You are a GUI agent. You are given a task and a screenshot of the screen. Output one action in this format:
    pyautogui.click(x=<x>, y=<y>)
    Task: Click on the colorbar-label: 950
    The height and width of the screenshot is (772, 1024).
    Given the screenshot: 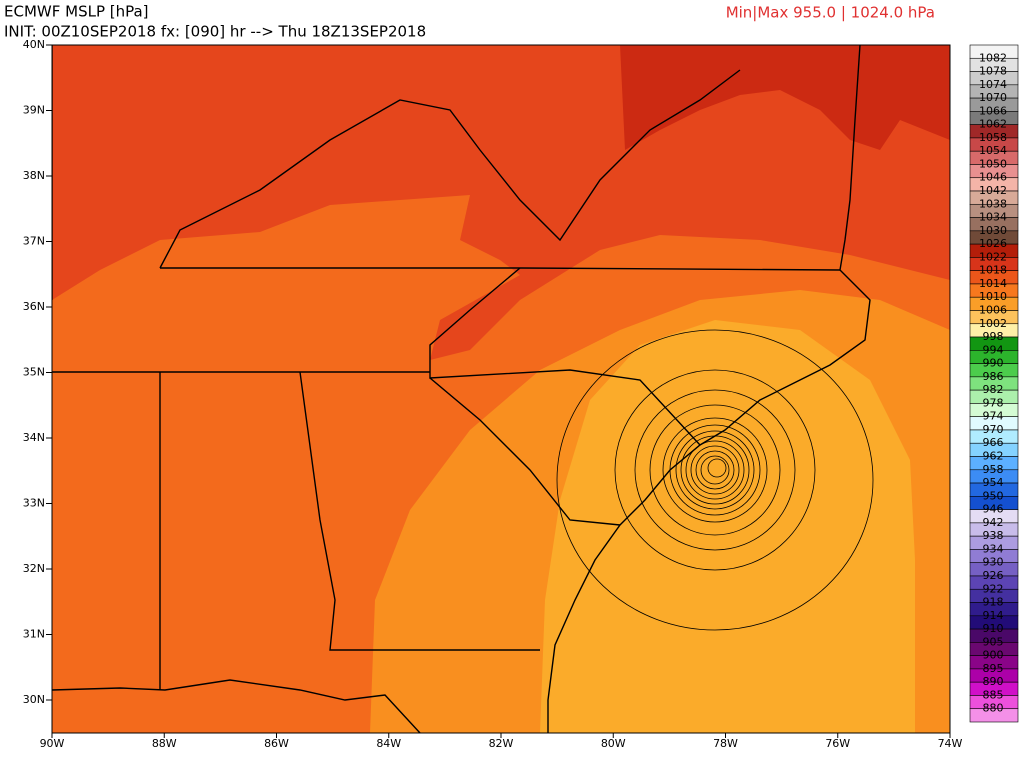 What is the action you would take?
    pyautogui.click(x=993, y=495)
    